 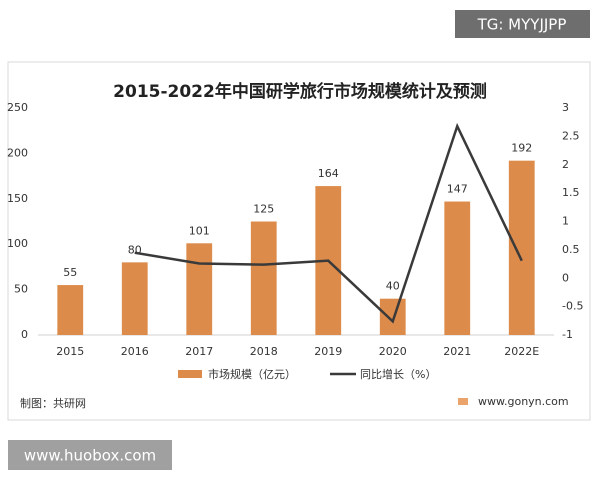 What do you see at coordinates (571, 135) in the screenshot?
I see `y2-tick-label: 2.5` at bounding box center [571, 135].